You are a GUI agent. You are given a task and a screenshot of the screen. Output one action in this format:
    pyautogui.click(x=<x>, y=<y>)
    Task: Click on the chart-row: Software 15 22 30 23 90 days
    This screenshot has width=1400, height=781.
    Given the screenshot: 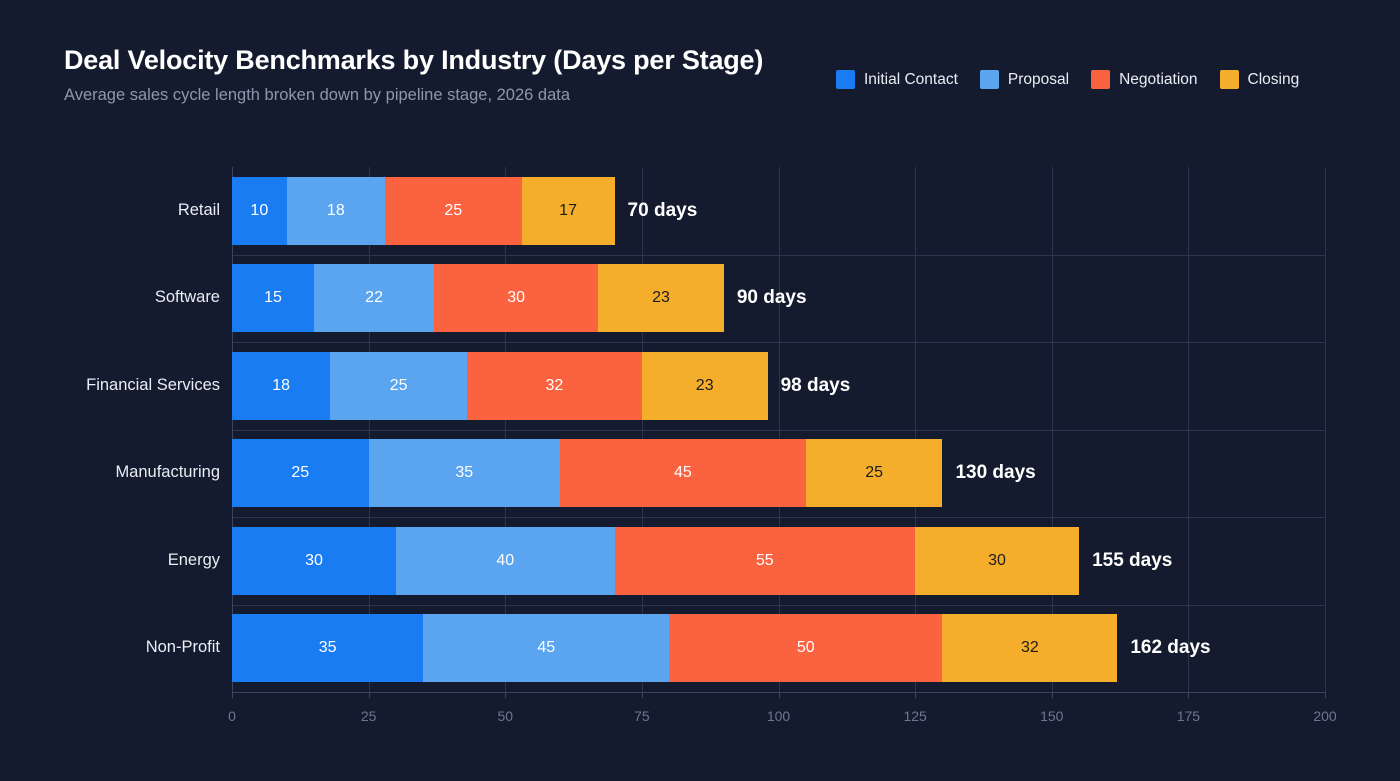 What is the action you would take?
    pyautogui.click(x=700, y=298)
    